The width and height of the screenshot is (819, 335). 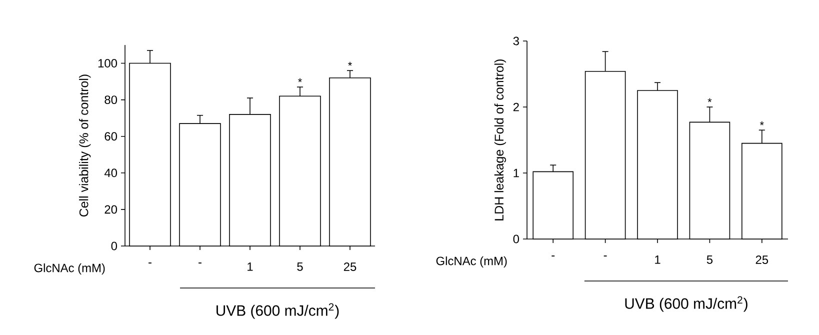 What do you see at coordinates (500, 139) in the screenshot?
I see `y-axis-title: LDH leakage (Fold of control)` at bounding box center [500, 139].